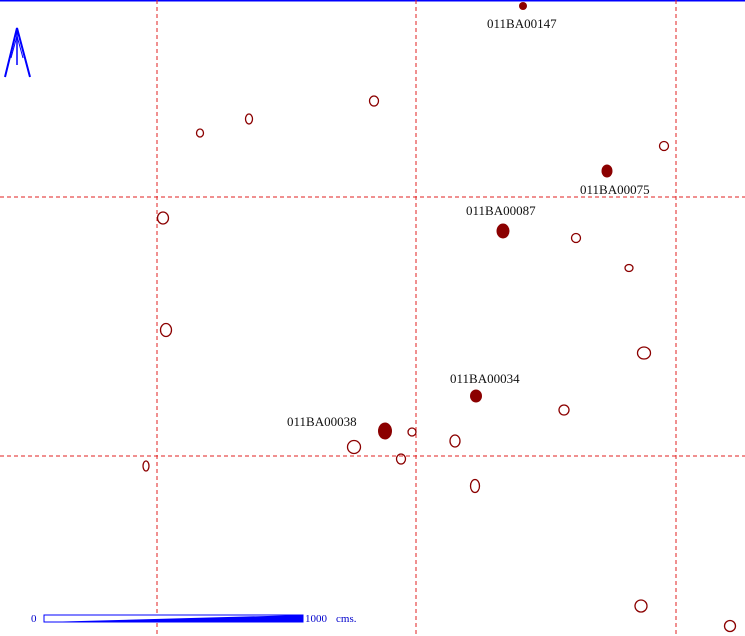  Describe the element at coordinates (615, 189) in the screenshot. I see `feature-label-011BA00075: 011BA00075` at that location.